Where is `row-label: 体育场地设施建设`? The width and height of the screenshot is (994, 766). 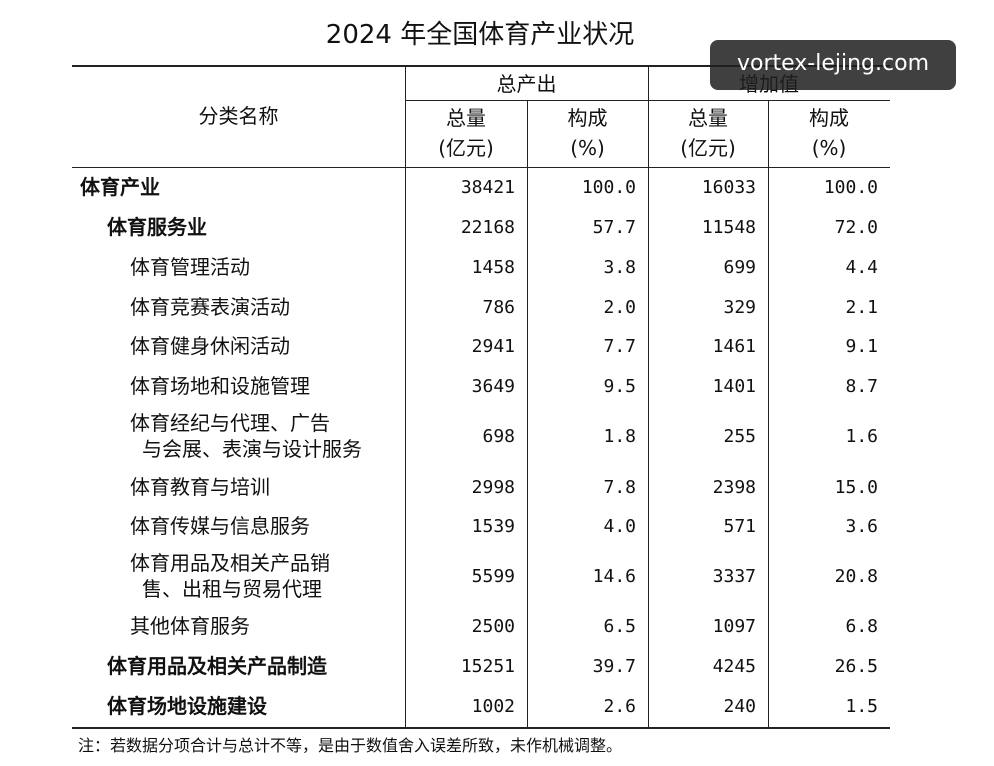
row-label: 体育场地设施建设 is located at coordinates (187, 706).